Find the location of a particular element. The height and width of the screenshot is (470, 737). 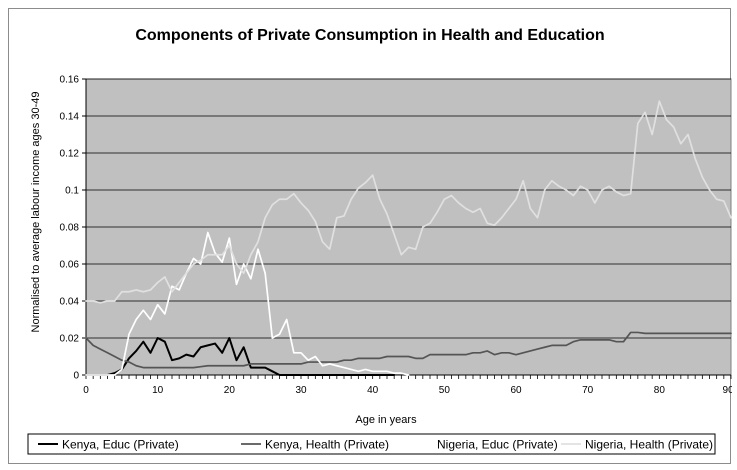

x-tick-label: 90+ is located at coordinates (727, 390).